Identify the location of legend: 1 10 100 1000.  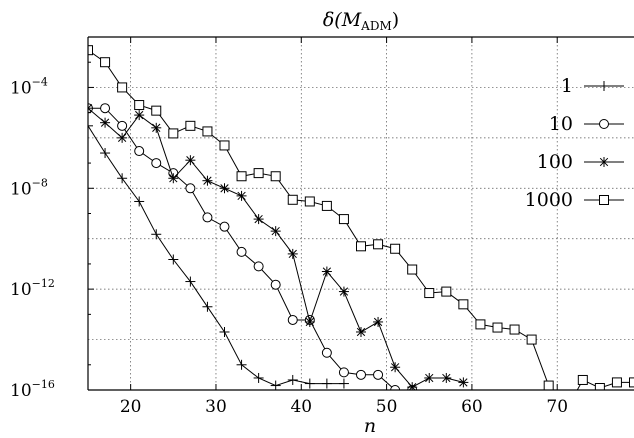
(574, 143).